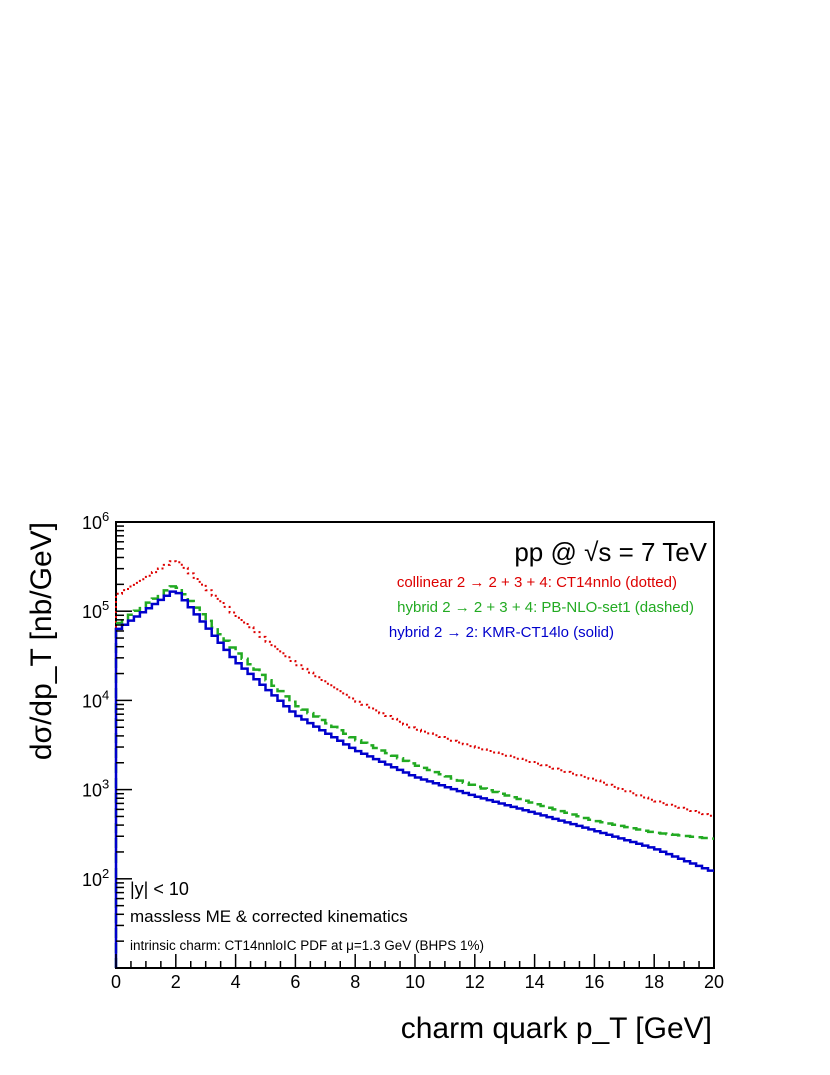  Describe the element at coordinates (95, 521) in the screenshot. I see `y-tick-label: 10⁶` at that location.